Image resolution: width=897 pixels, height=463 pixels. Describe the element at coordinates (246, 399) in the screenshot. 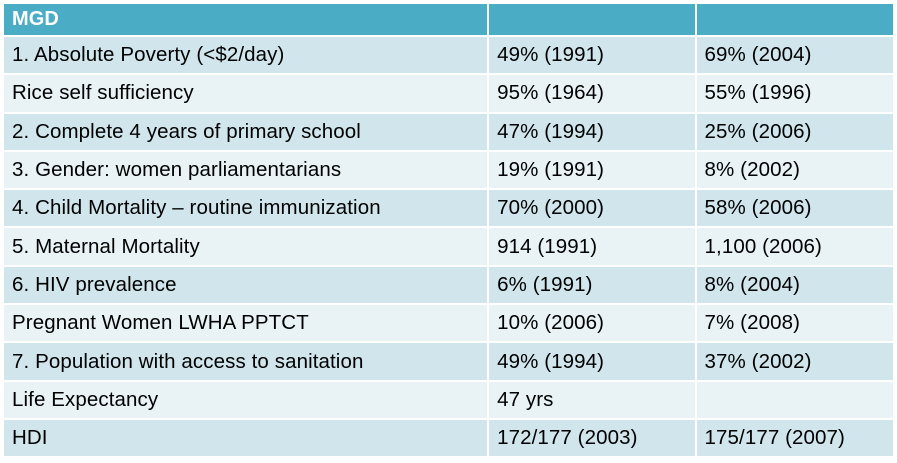

I see `indicator-cell: Life Expectancy` at that location.